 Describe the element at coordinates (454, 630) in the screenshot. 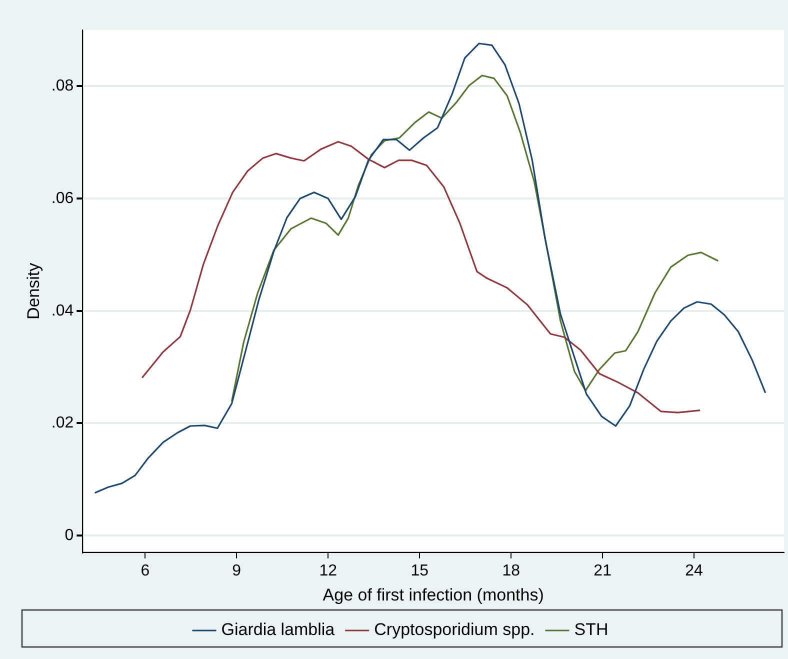

I see `legend-label: Cryptosporidium spp.` at that location.